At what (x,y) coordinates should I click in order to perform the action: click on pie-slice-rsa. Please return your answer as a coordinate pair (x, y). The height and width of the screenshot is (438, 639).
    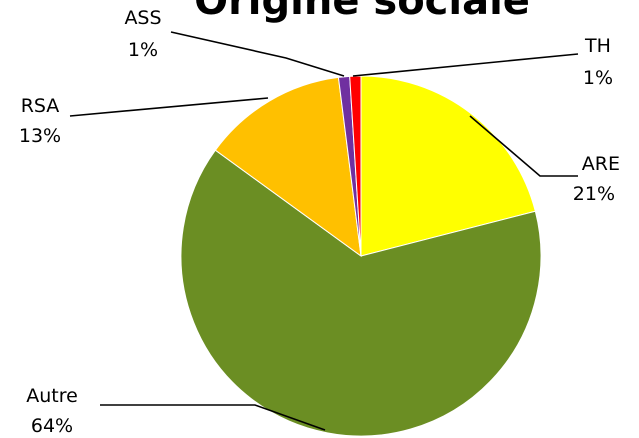
    Looking at the image, I should click on (288, 167).